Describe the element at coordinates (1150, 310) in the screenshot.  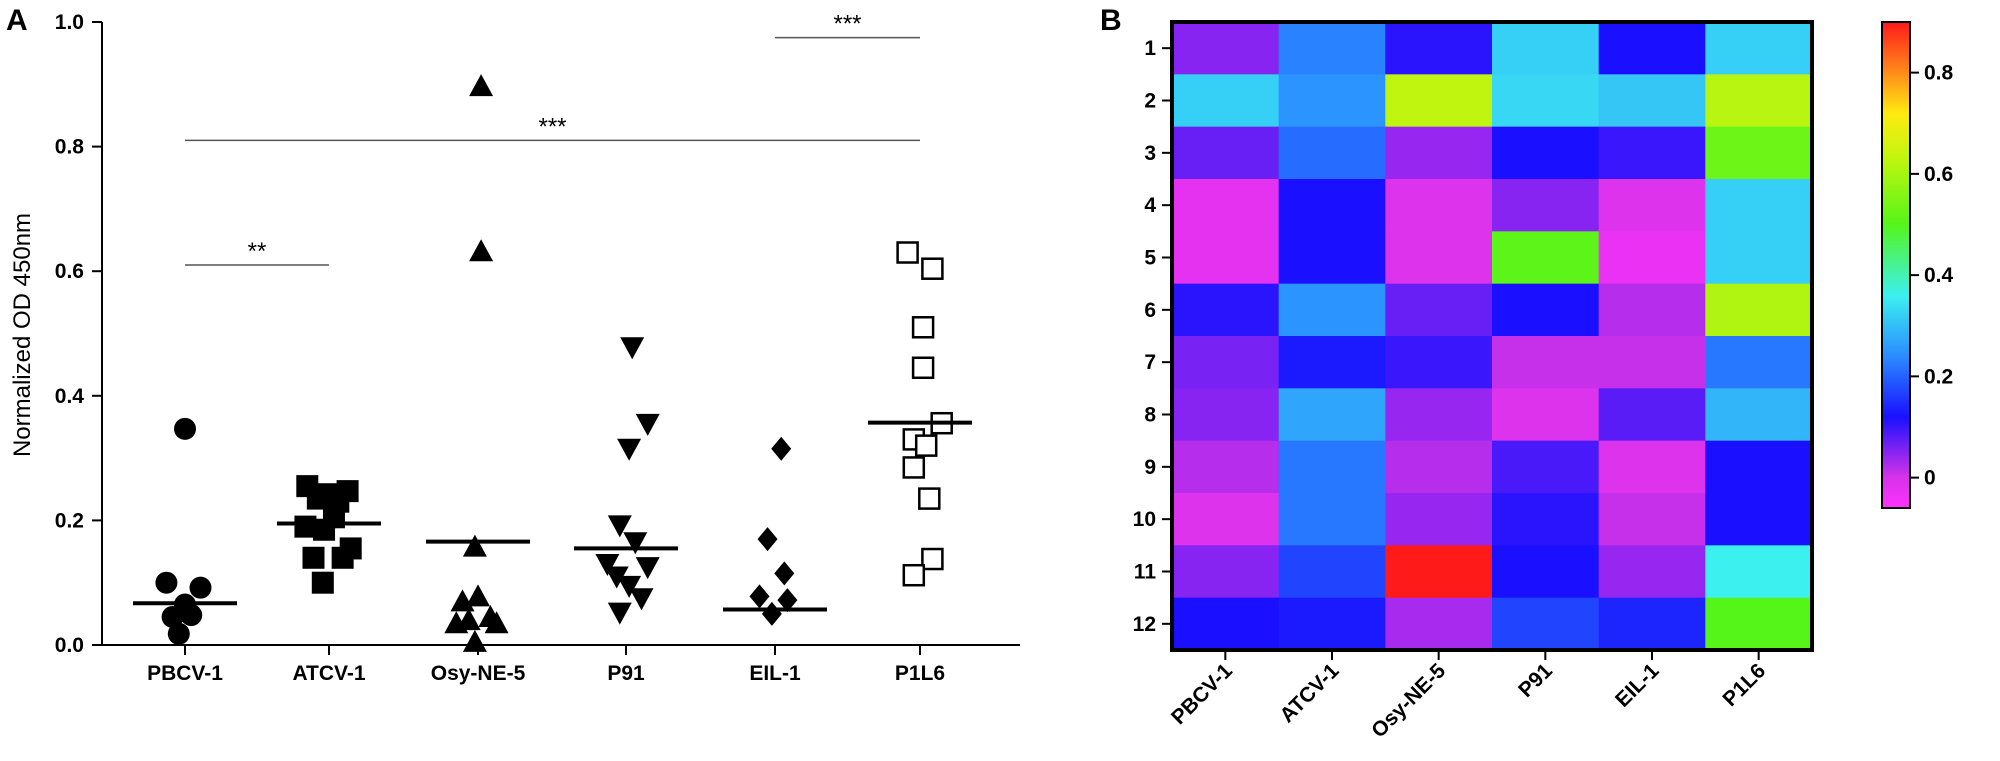
I see `row-label: 6` at that location.